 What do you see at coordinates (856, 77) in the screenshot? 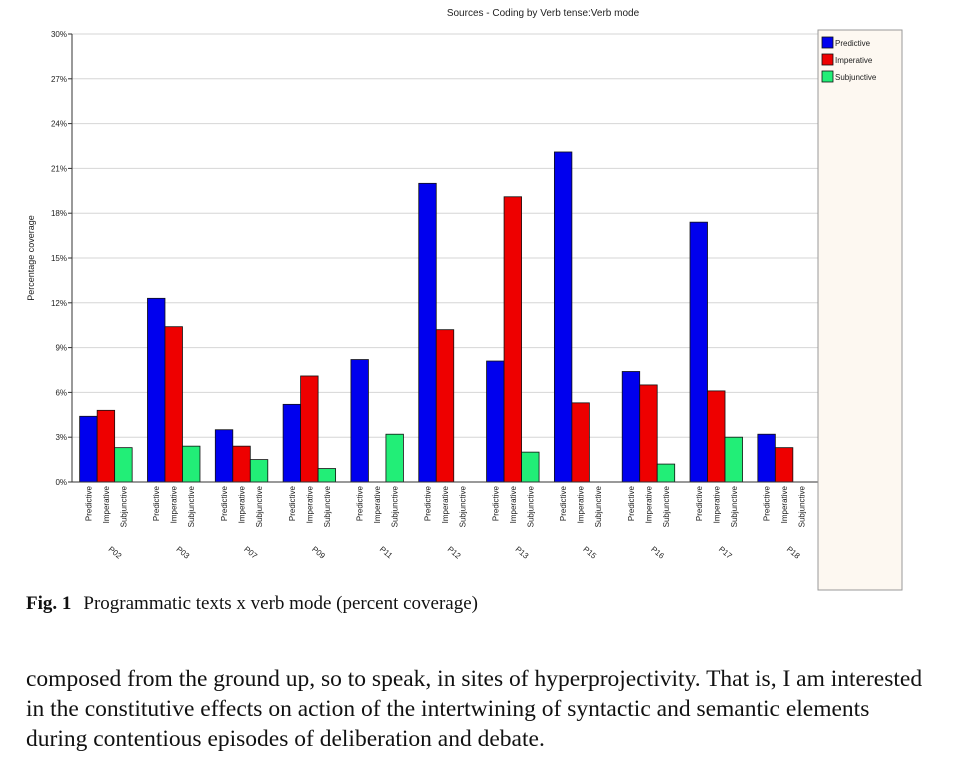
I see `legend-label: Subjunctive` at bounding box center [856, 77].